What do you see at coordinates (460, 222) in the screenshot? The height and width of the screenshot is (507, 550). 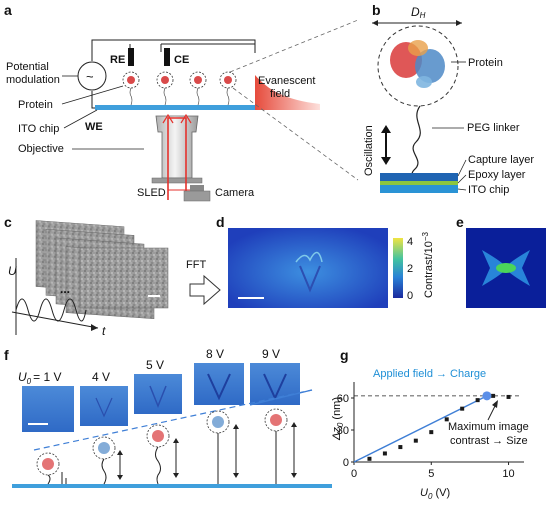 I see `panel-e-letter: e` at bounding box center [460, 222].